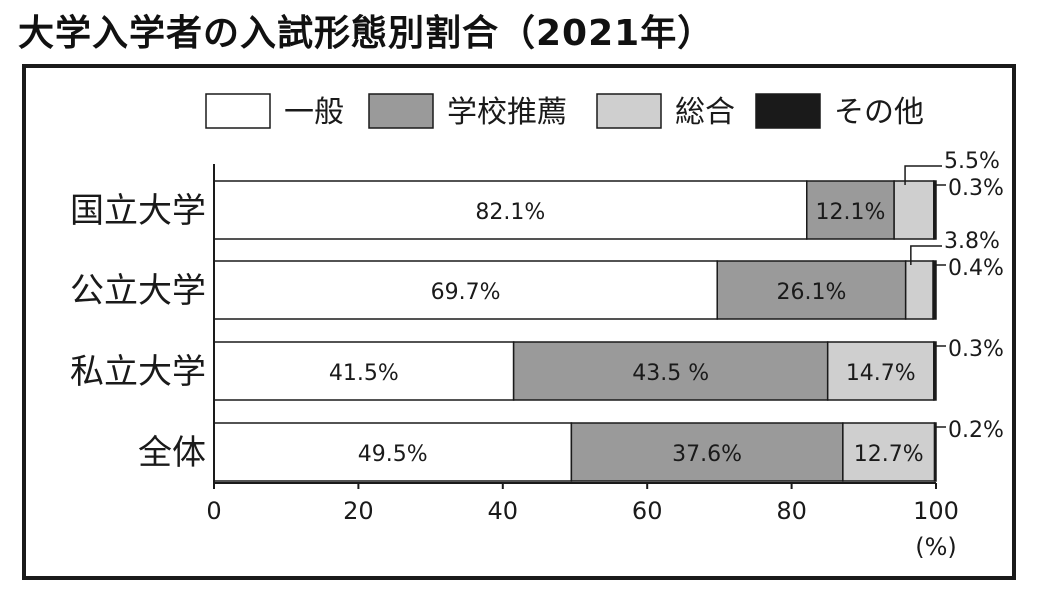  I want to click on data-label-1-1: 26.1%, so click(812, 292).